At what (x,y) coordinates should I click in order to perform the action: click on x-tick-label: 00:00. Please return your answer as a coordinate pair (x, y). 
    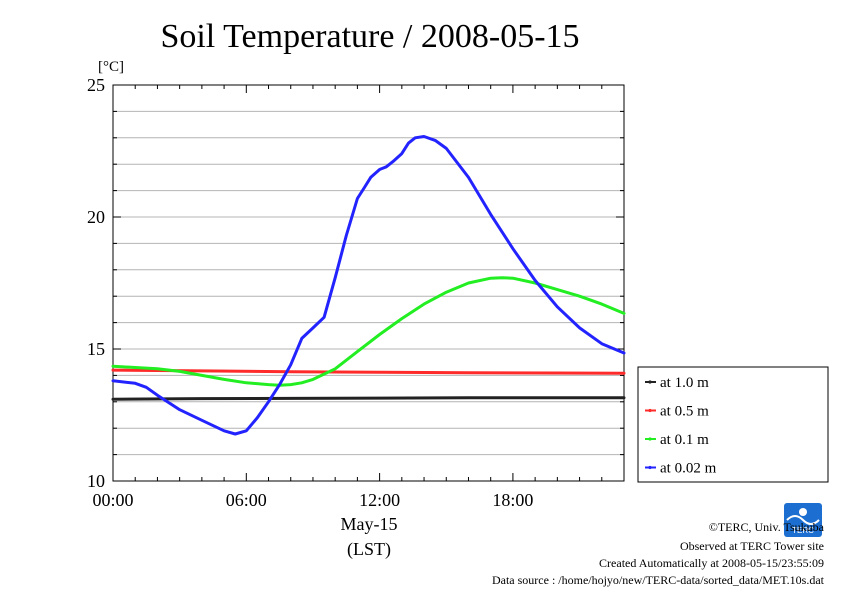
    Looking at the image, I should click on (112, 500).